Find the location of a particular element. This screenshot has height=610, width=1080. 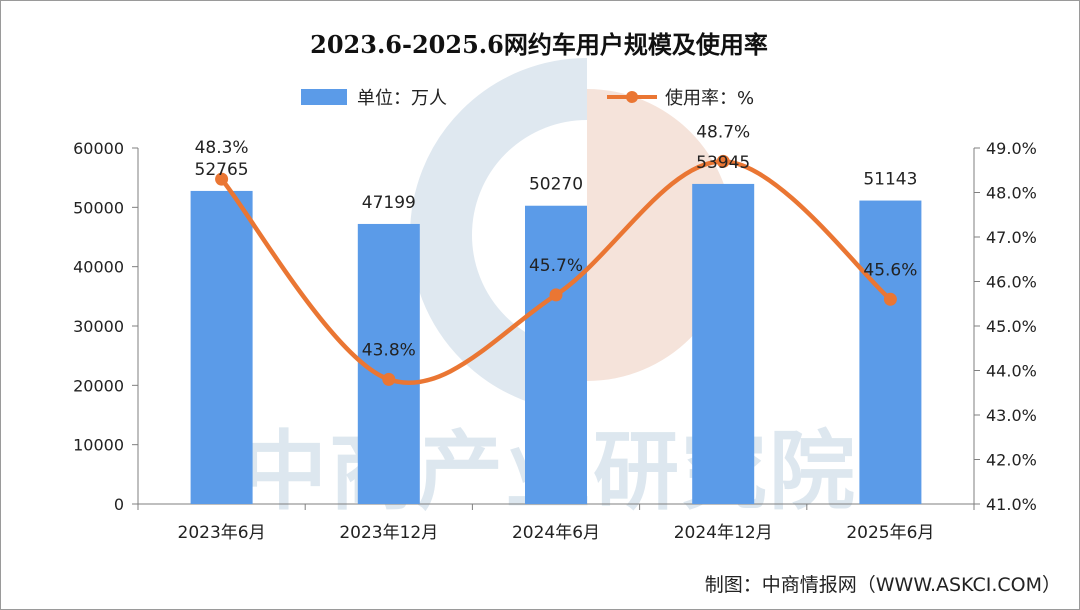

bar-value-label: 53945 is located at coordinates (723, 163).